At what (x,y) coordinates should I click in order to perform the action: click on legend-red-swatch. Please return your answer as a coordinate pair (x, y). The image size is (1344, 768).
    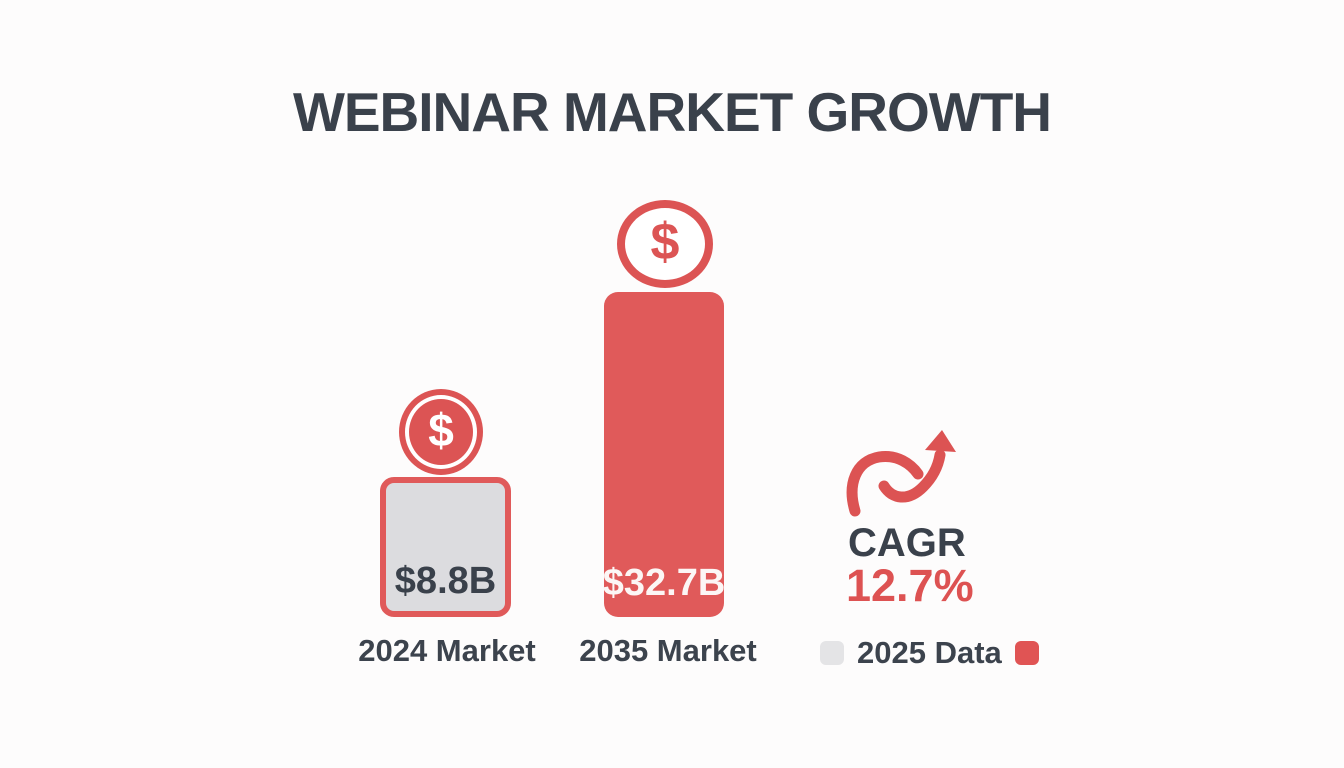
    Looking at the image, I should click on (1026, 653).